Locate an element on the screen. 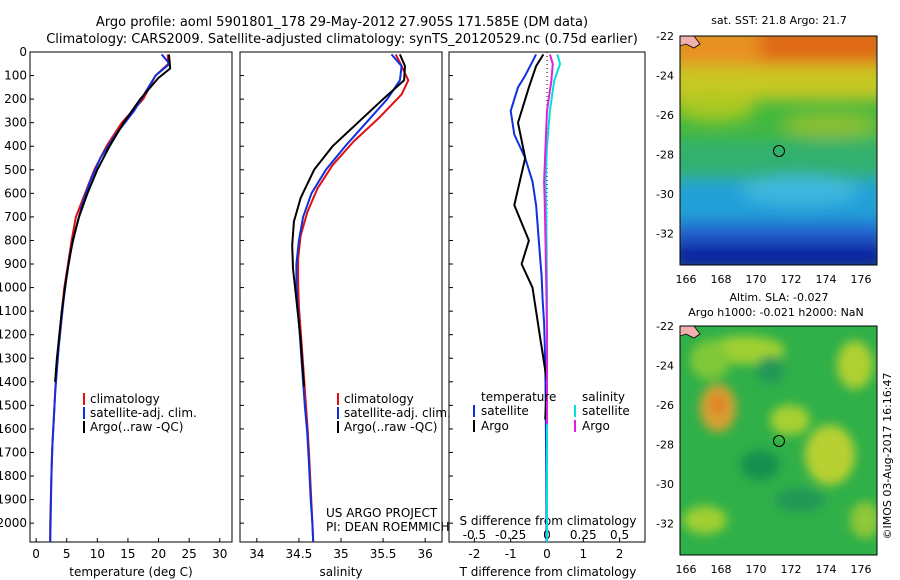  sst-map-frame is located at coordinates (778, 150).